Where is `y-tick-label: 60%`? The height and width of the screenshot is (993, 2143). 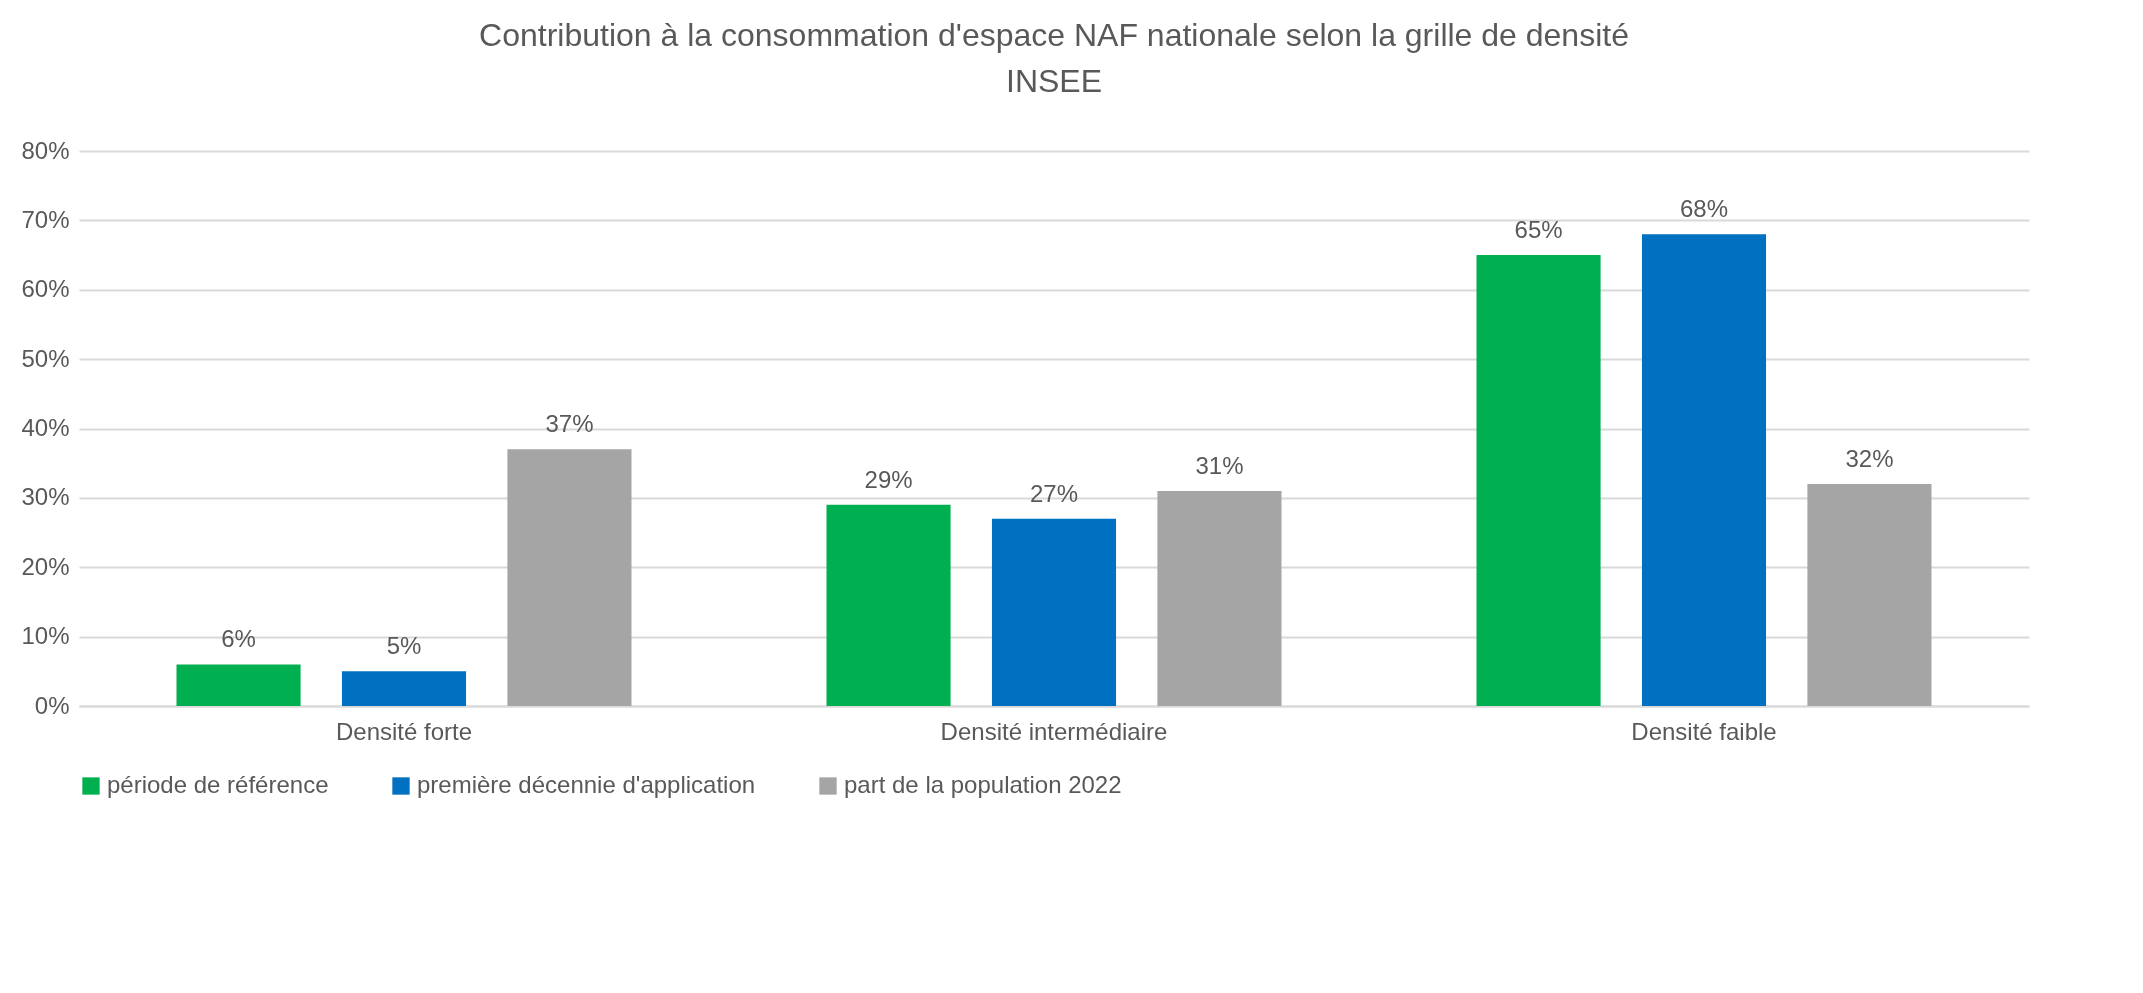 y-tick-label: 60% is located at coordinates (45, 289).